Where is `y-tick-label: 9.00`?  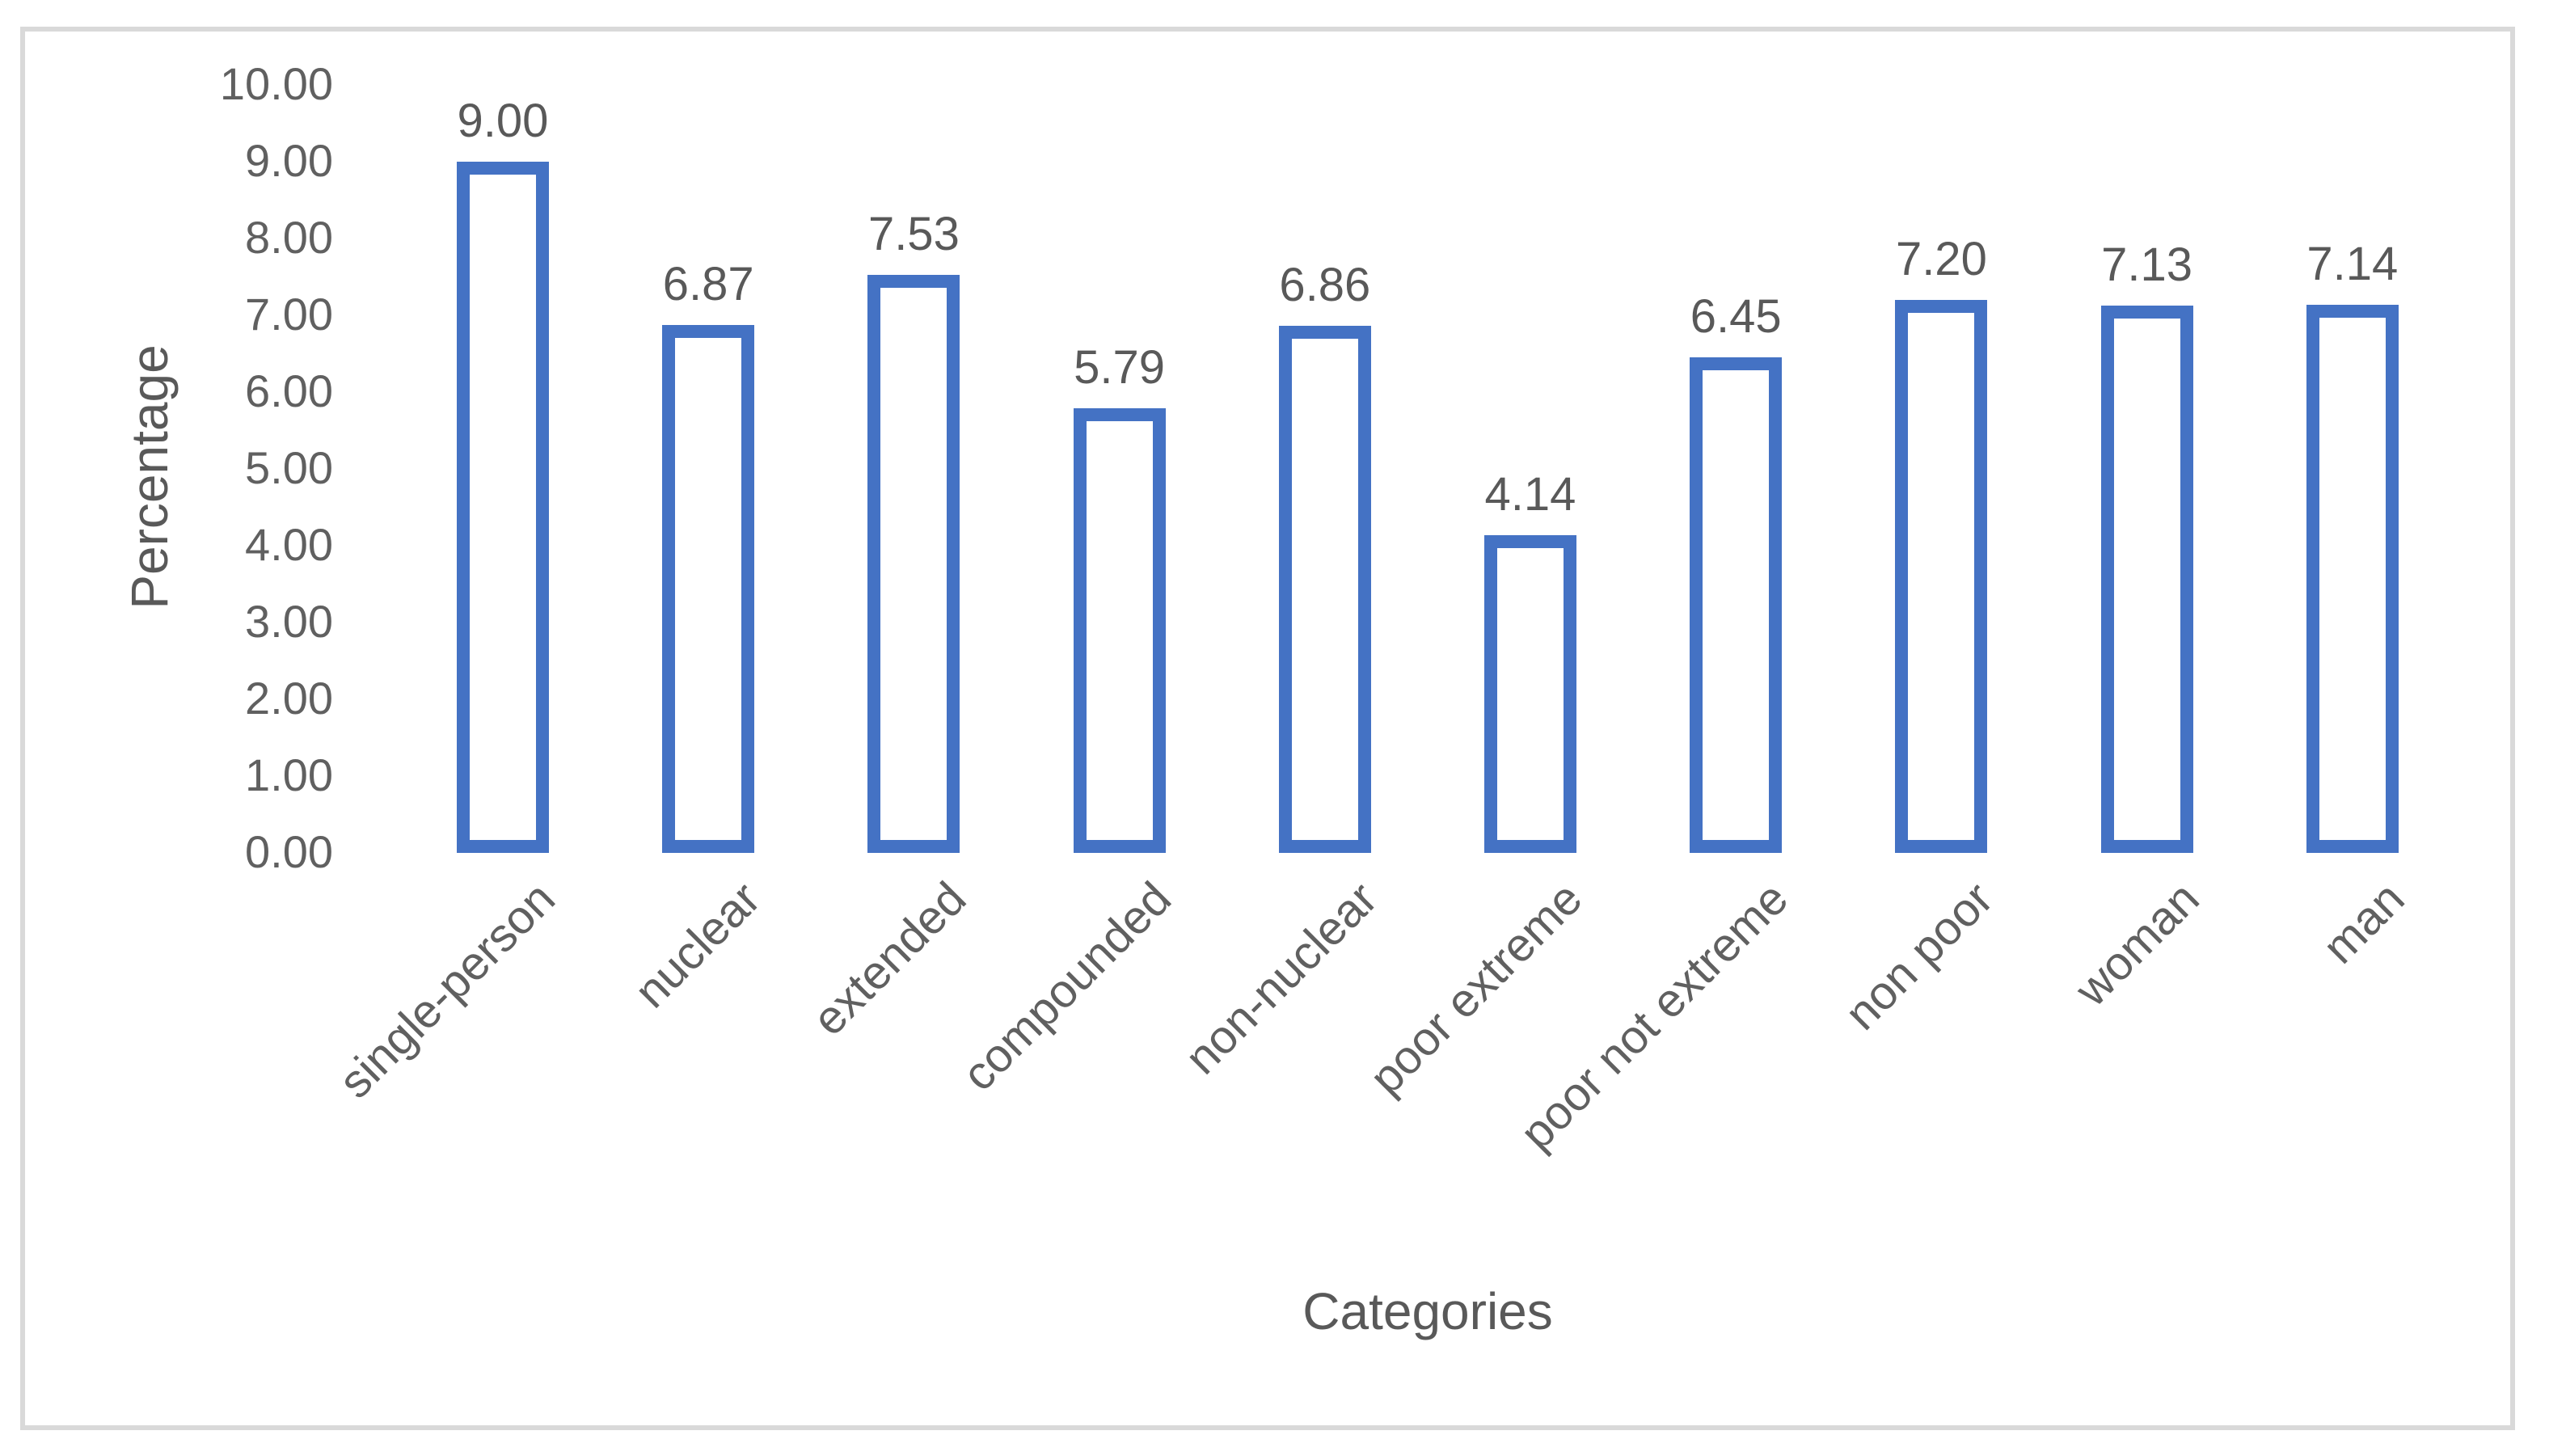
y-tick-label: 9.00 is located at coordinates (289, 161).